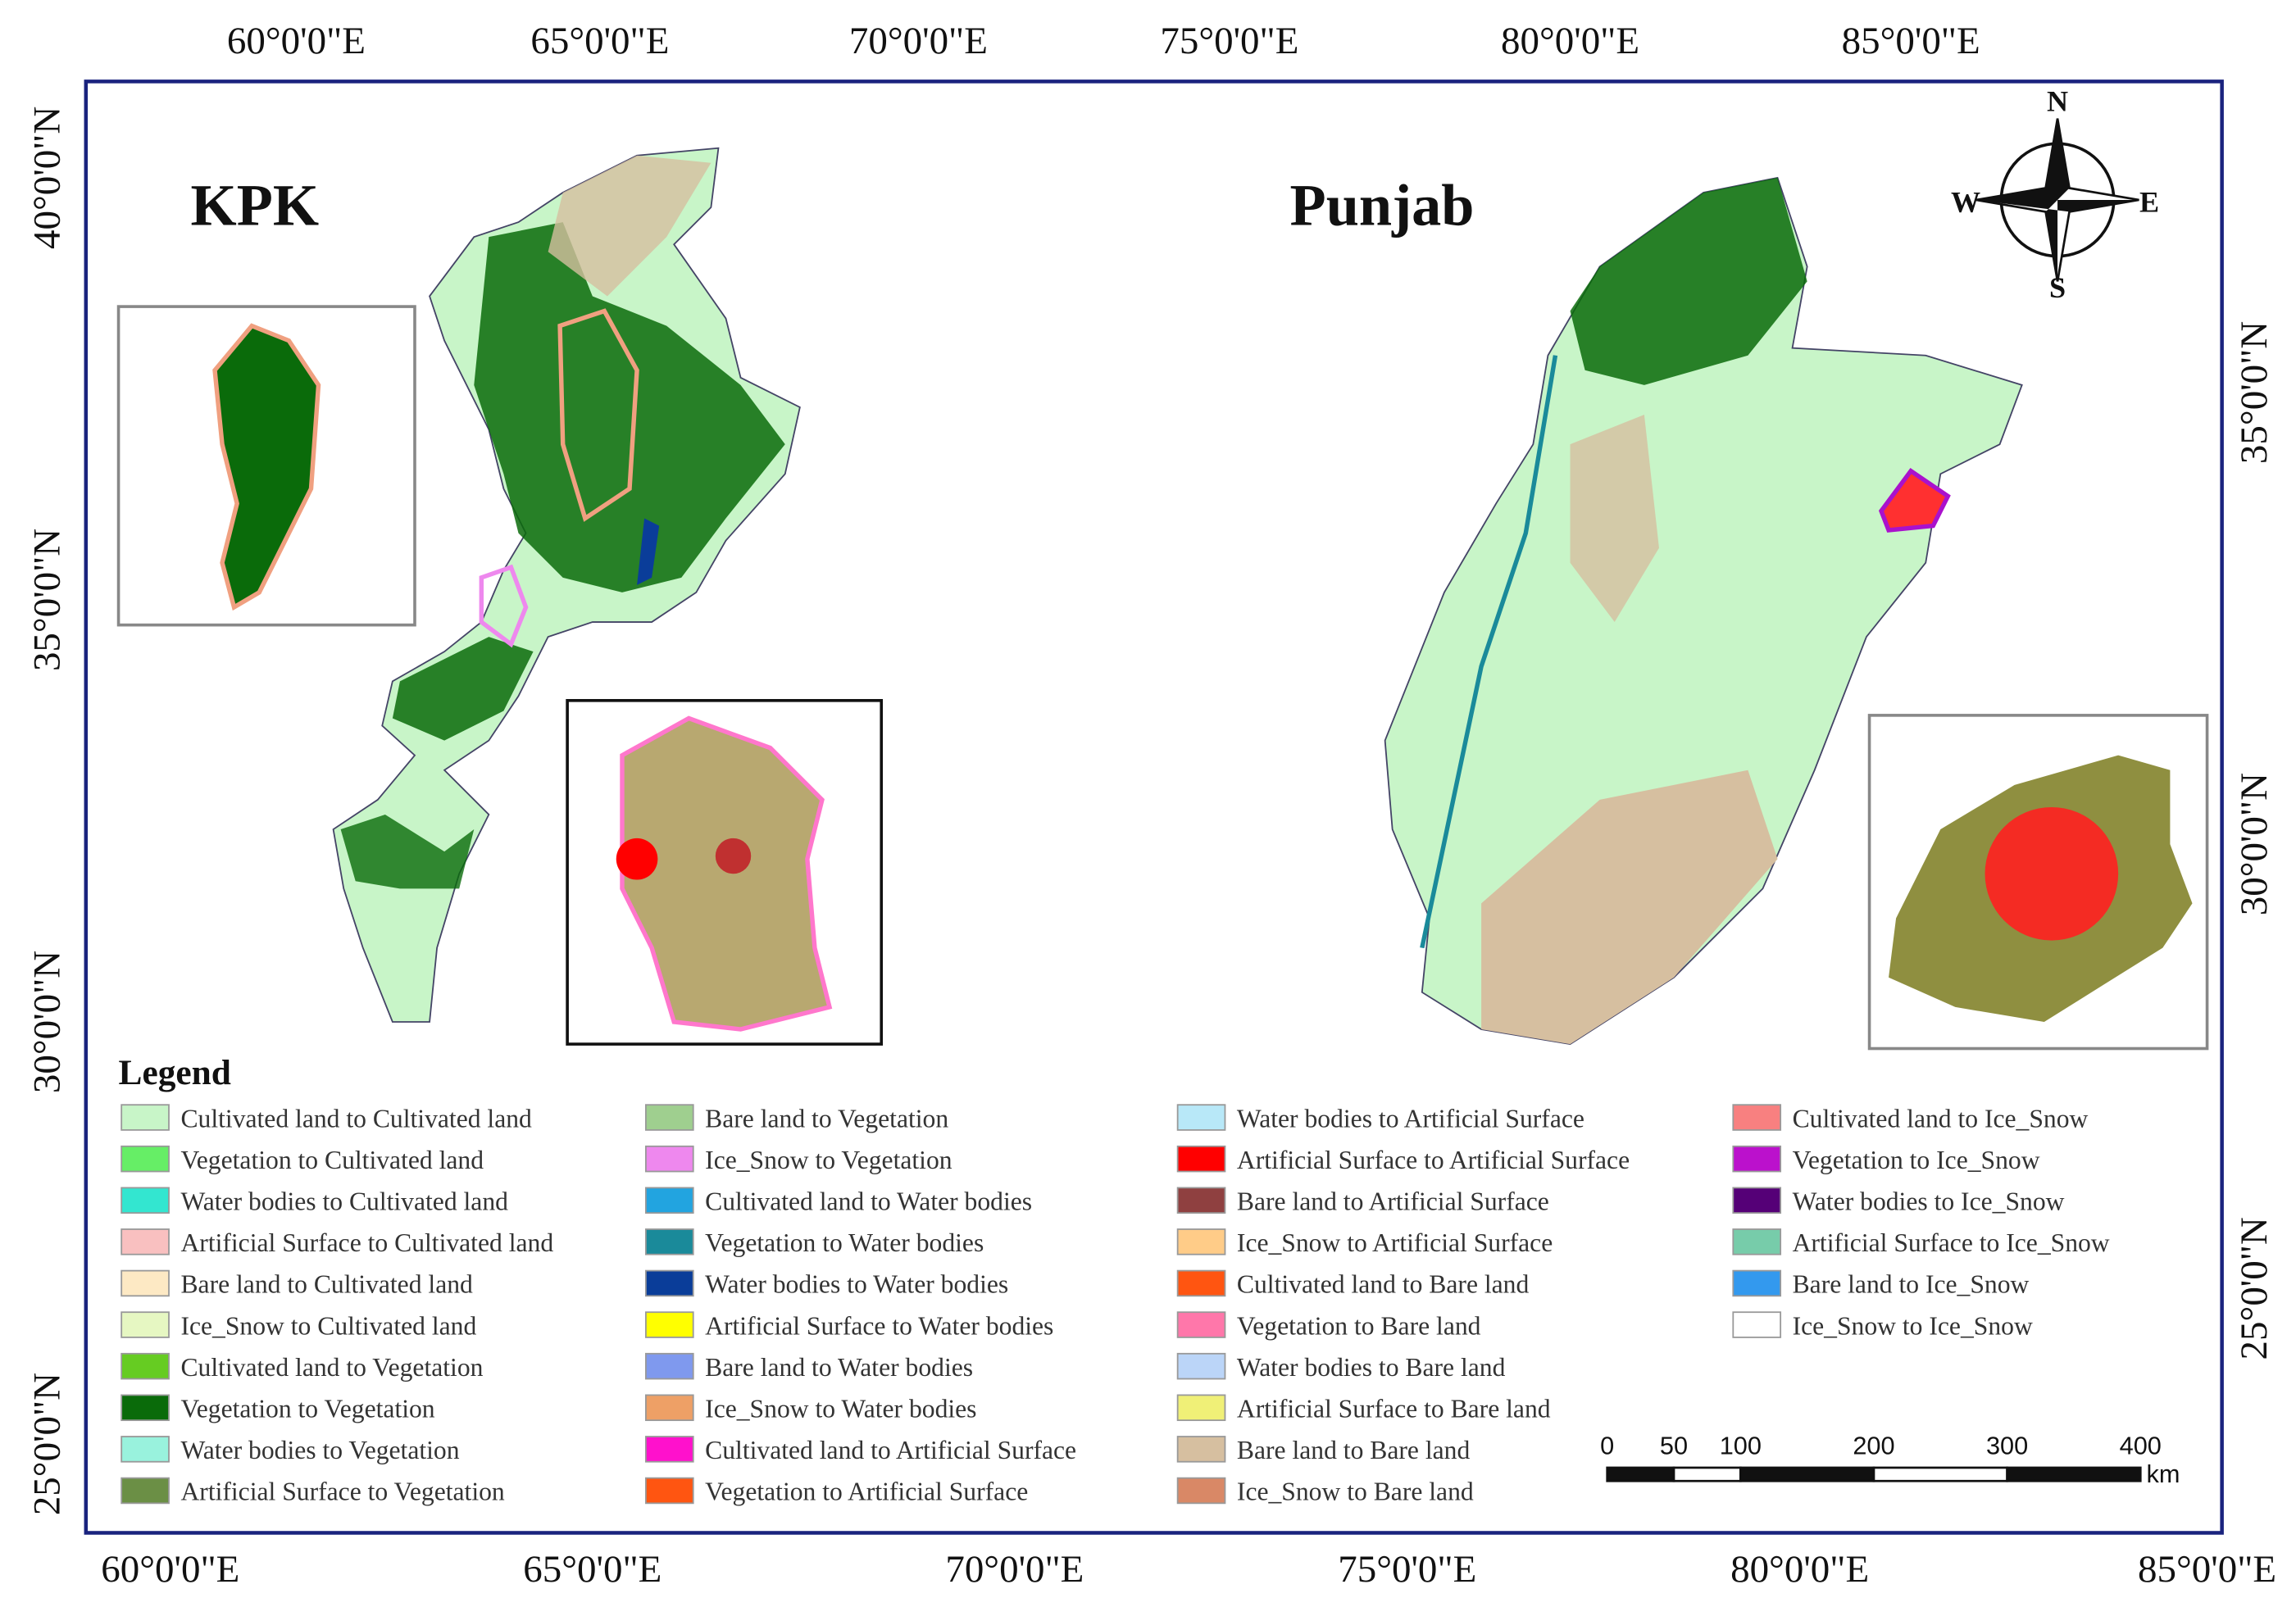 The image size is (2296, 1598). Describe the element at coordinates (2163, 1474) in the screenshot. I see `scale-unit: km` at that location.